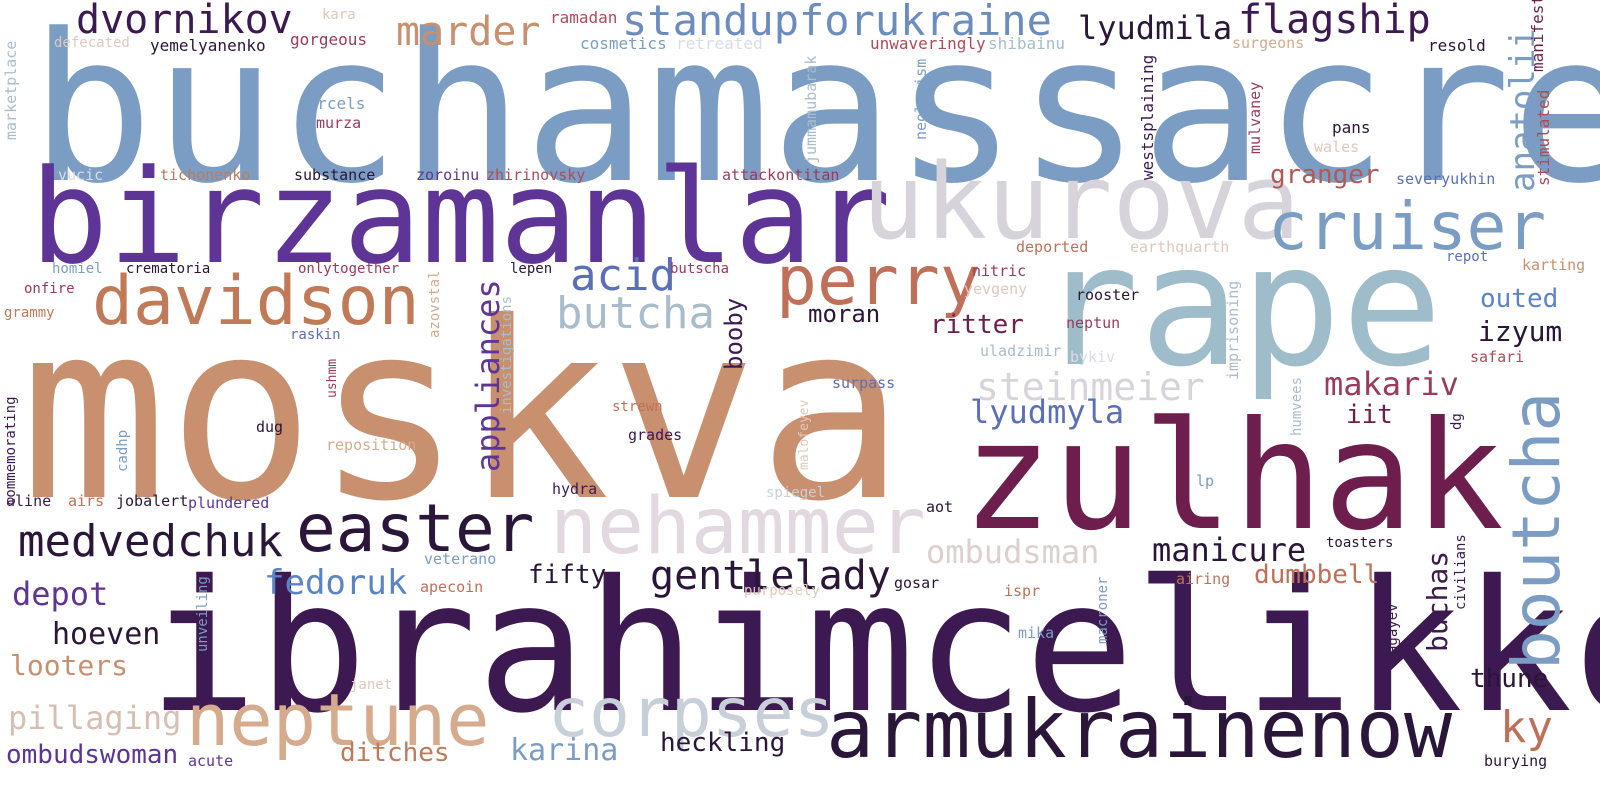  What do you see at coordinates (1526, 727) in the screenshot?
I see `cloud-word: ky` at bounding box center [1526, 727].